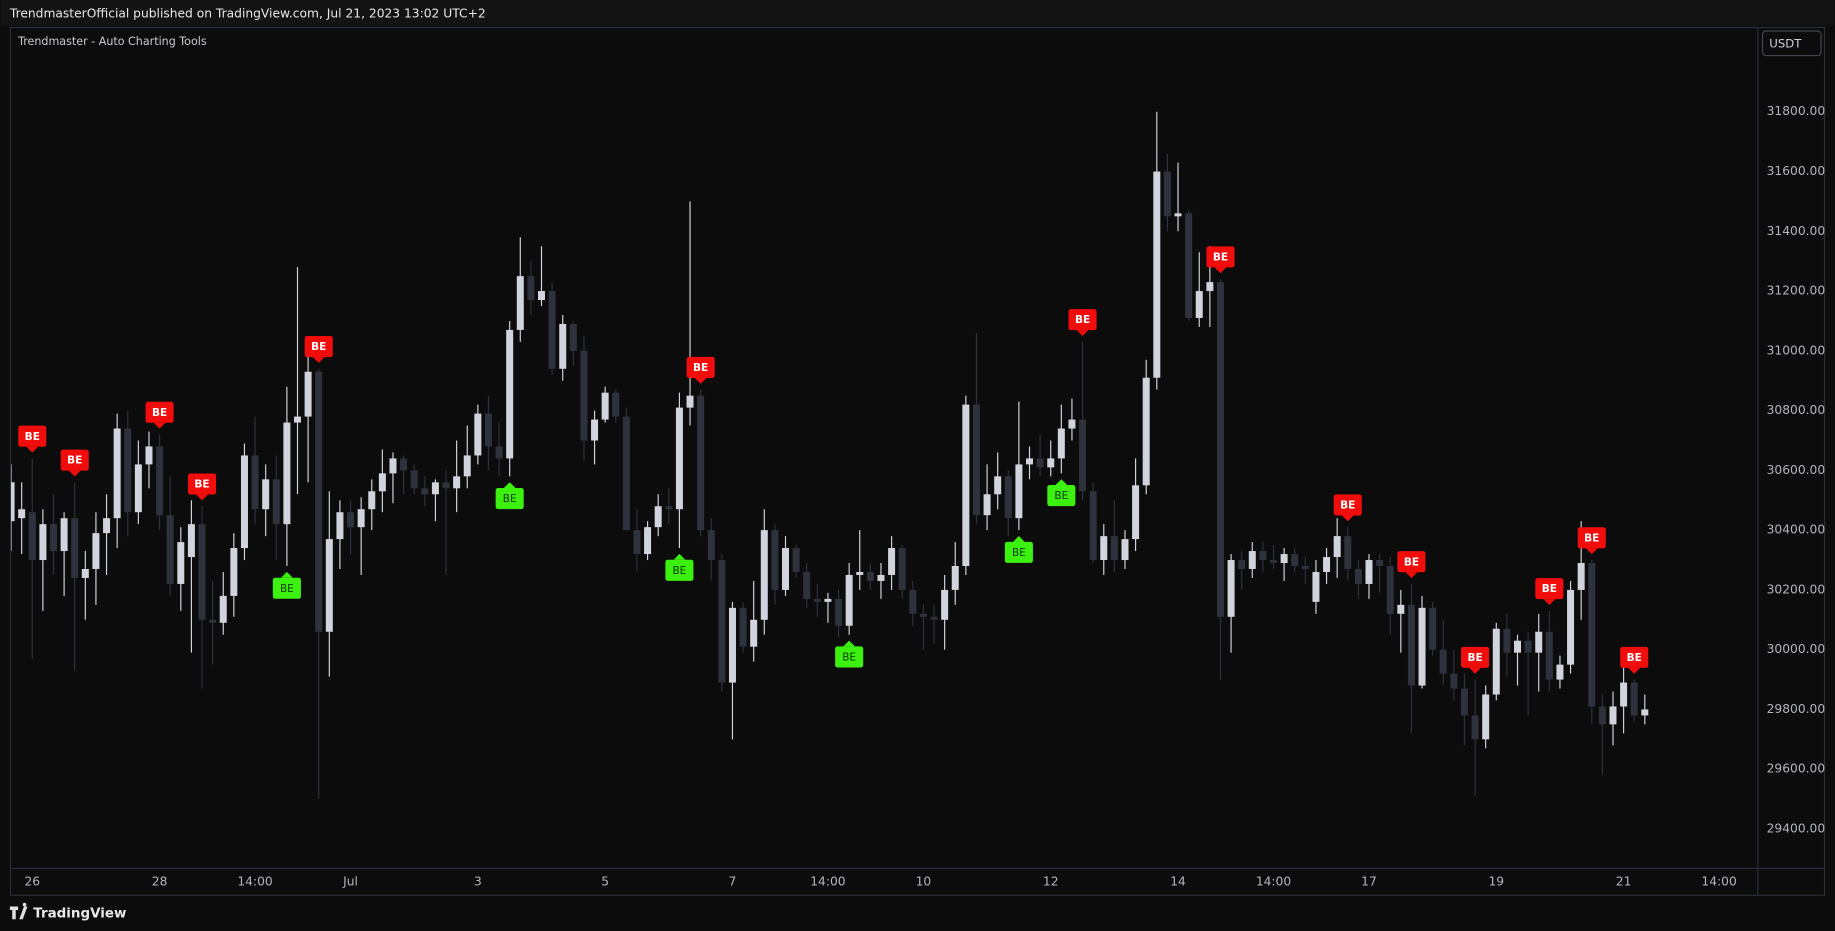 The width and height of the screenshot is (1835, 931). I want to click on x-tick-label: 19, so click(1496, 881).